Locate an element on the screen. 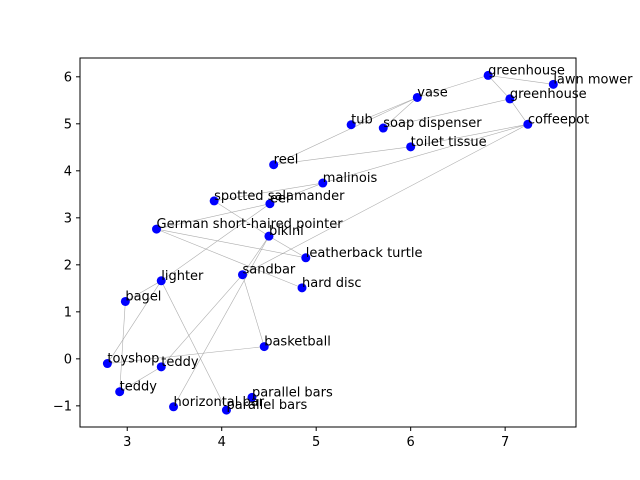 This screenshot has height=480, width=640. point-label-11: eel is located at coordinates (280, 199).